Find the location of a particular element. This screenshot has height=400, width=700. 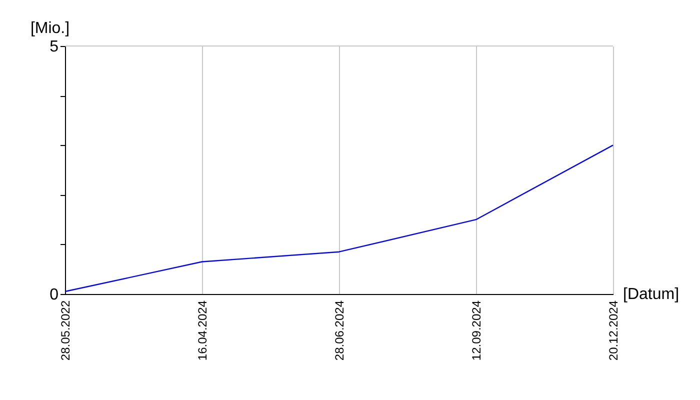

y-tick-label: 5 is located at coordinates (54, 47).